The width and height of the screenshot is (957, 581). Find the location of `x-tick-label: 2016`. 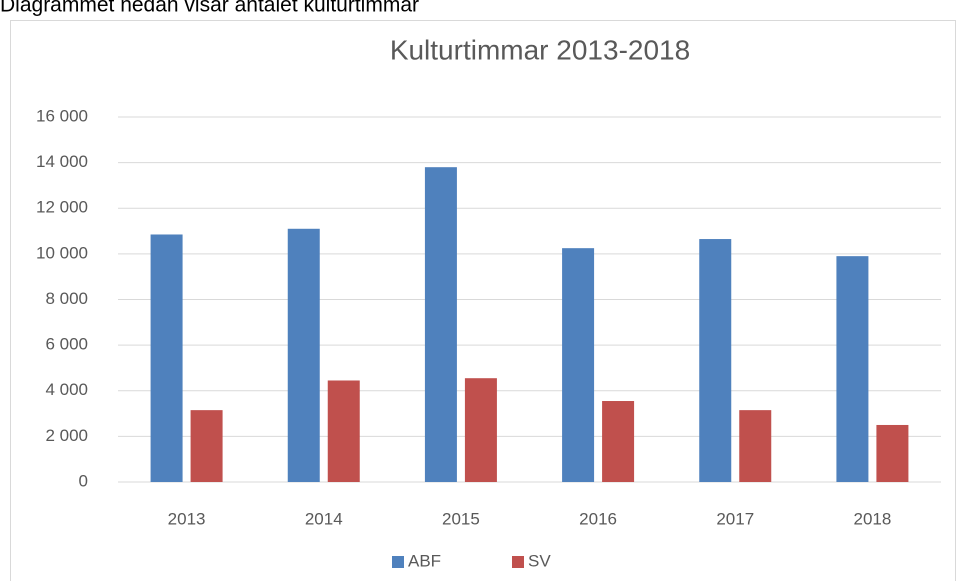

x-tick-label: 2016 is located at coordinates (598, 518).